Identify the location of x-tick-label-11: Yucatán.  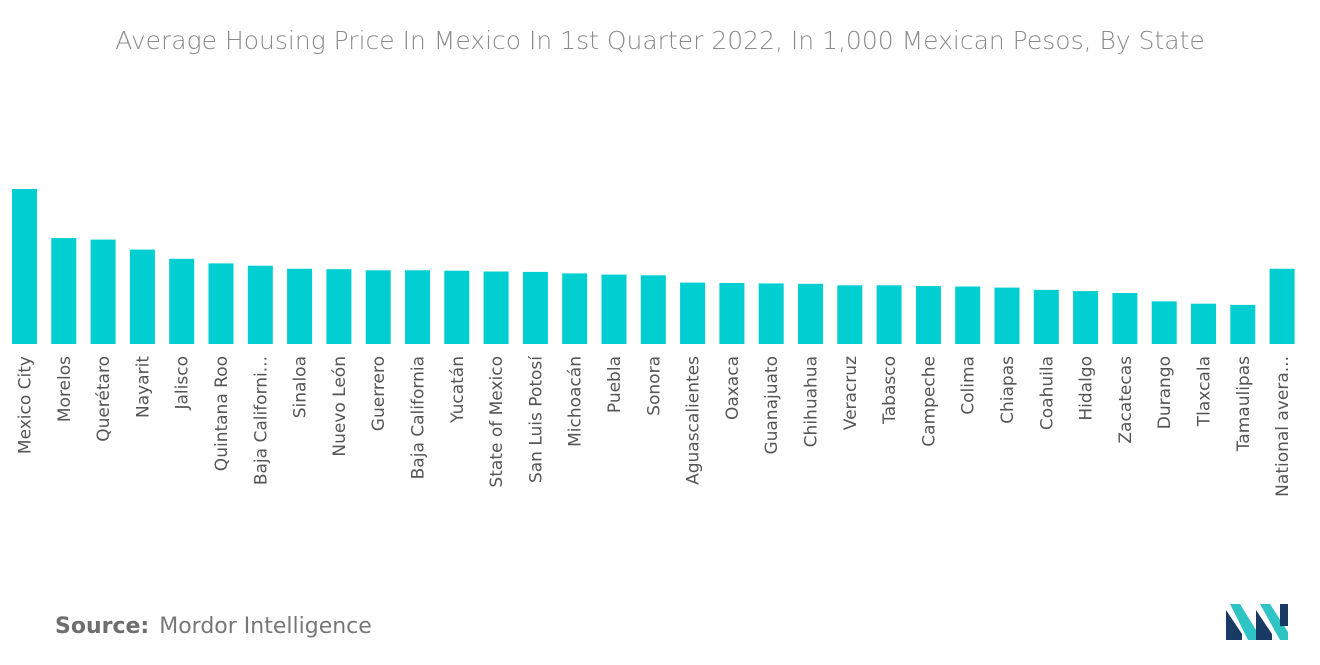
(458, 390).